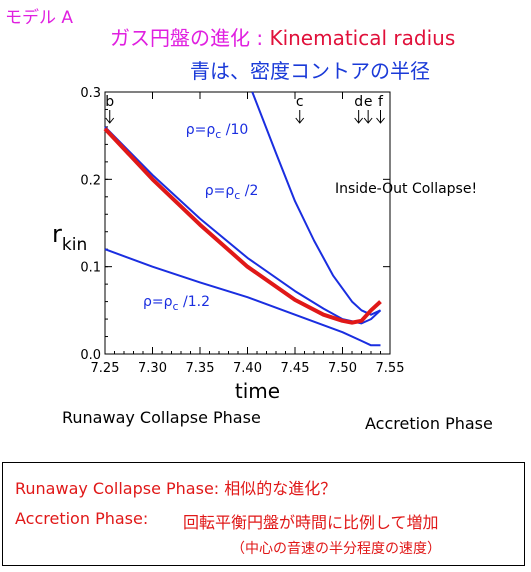 The image size is (531, 572). I want to click on series-label: ρ=ρc /2, so click(232, 192).